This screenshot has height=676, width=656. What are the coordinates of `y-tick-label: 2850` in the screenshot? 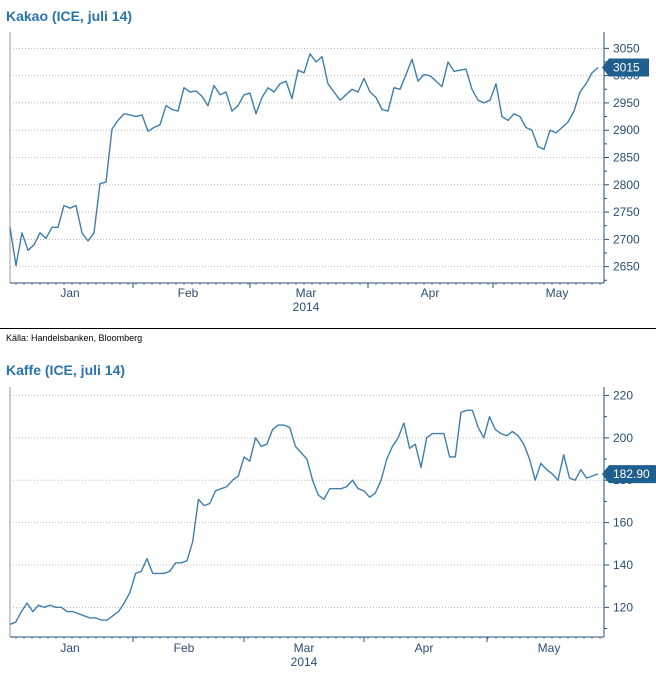 It's located at (626, 158).